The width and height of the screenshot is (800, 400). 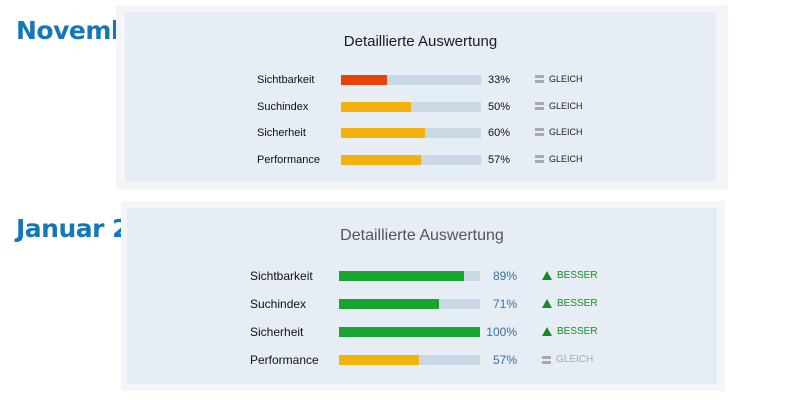 I want to click on metric-row-sicherheit: Sicherheit 60% GLEICH, so click(x=420, y=135).